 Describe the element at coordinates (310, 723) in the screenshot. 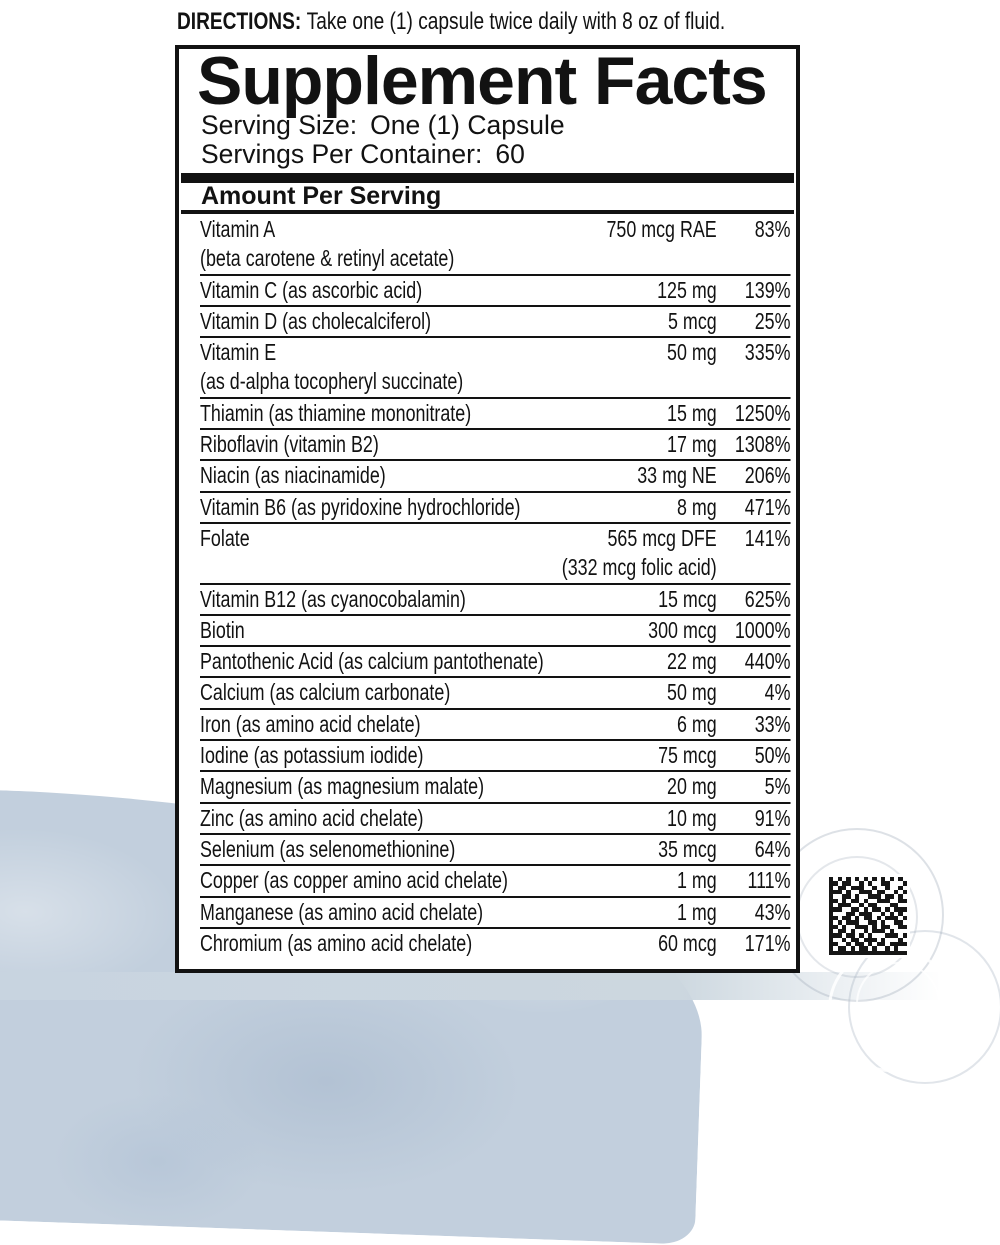

I see `nutrient-name: Iron (as amino acid chelate)` at that location.